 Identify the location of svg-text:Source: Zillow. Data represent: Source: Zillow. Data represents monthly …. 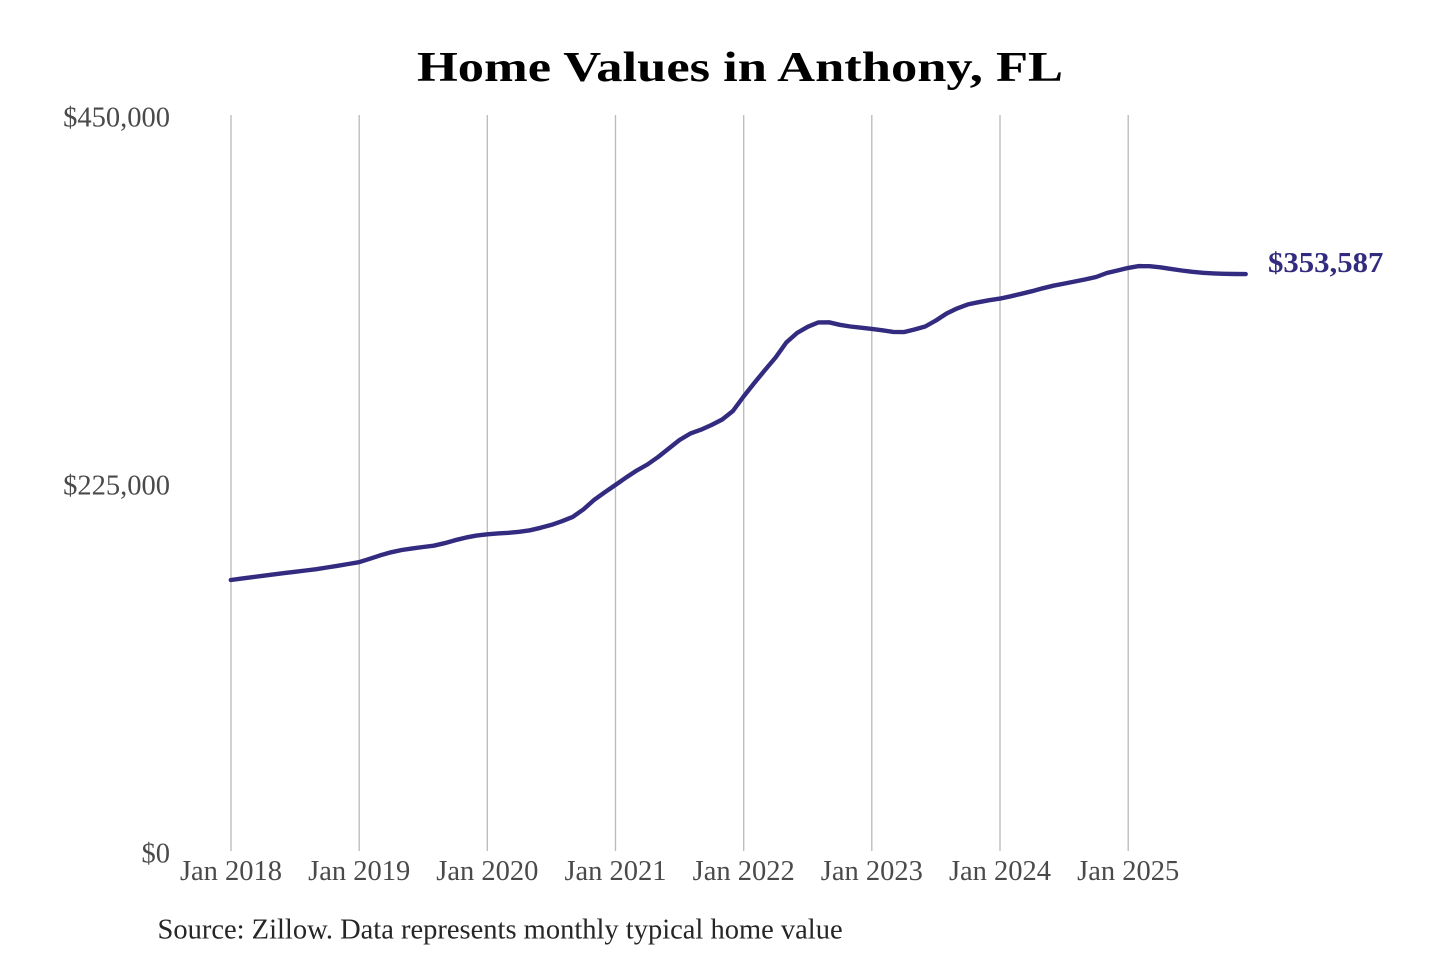
(500, 930).